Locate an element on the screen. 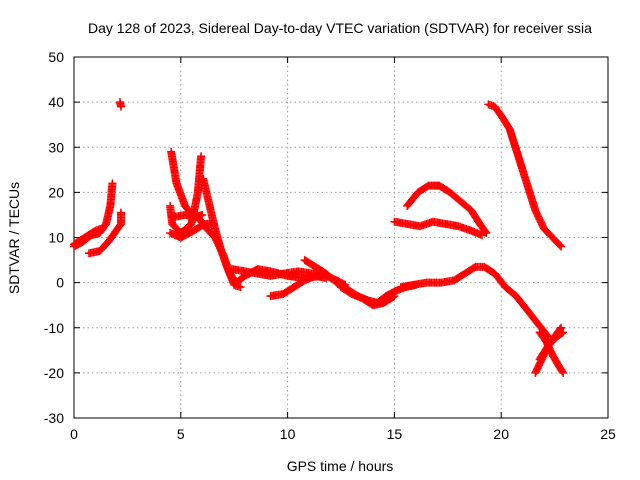 The height and width of the screenshot is (480, 640). x-tick-label: 5 is located at coordinates (181, 434).